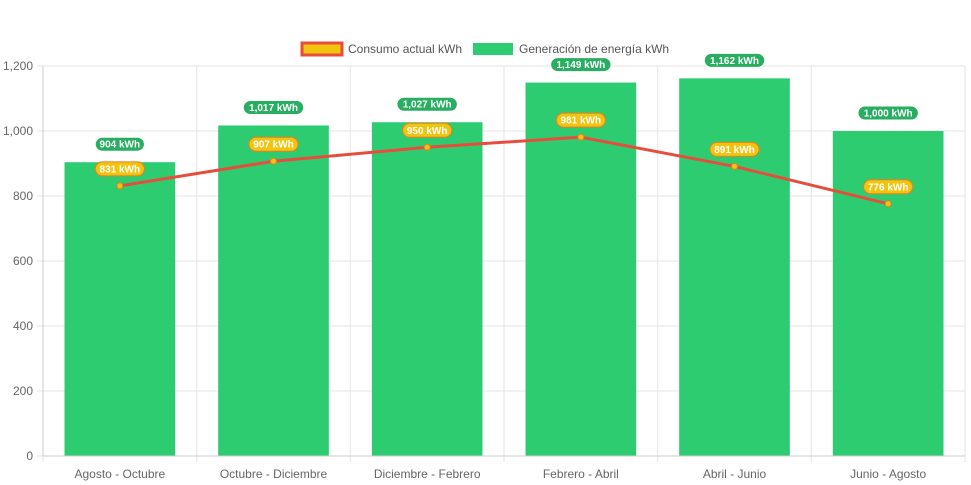  I want to click on legend-item-generation: Generación de energía kWh, so click(571, 49).